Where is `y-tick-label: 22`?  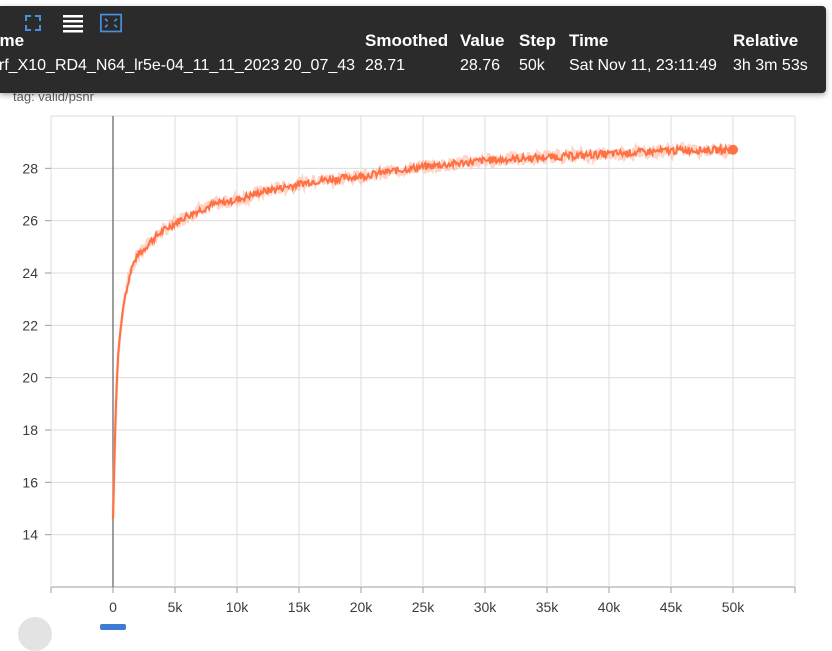 y-tick-label: 22 is located at coordinates (30, 325).